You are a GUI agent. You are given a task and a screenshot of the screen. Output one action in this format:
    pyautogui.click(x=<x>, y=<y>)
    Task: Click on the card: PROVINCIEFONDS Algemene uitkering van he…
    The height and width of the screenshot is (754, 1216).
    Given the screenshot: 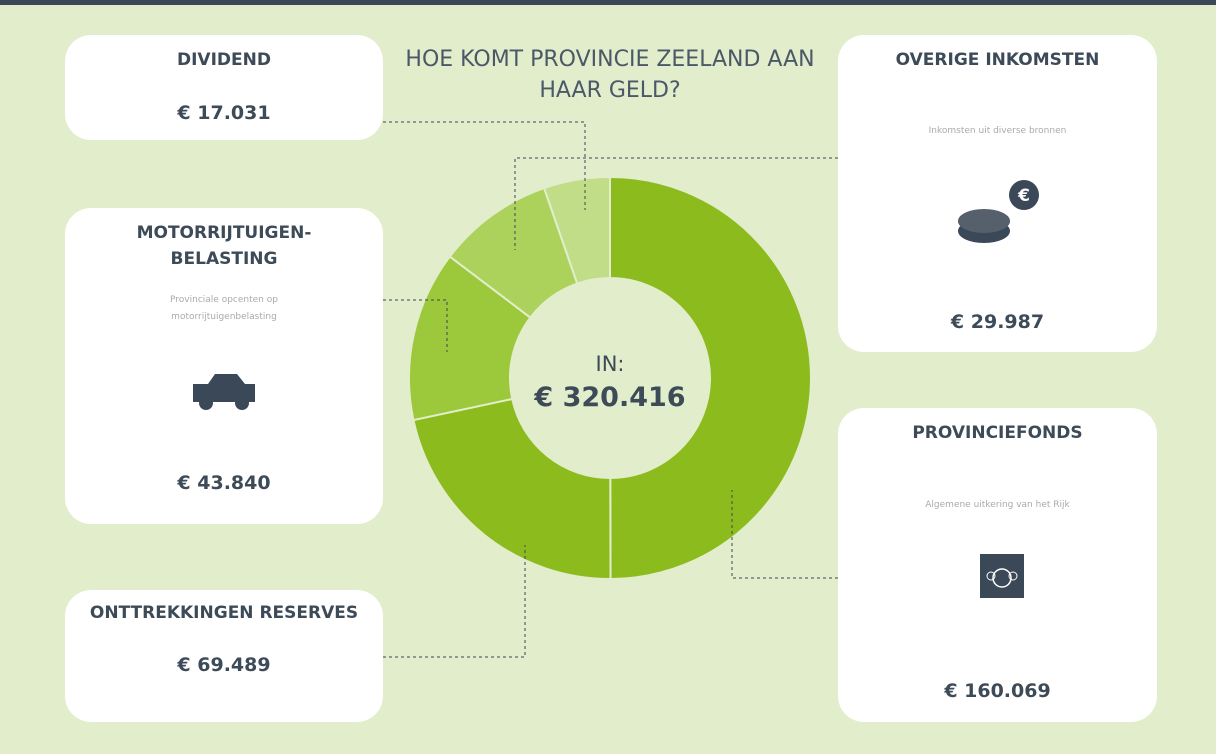 What is the action you would take?
    pyautogui.click(x=997, y=565)
    